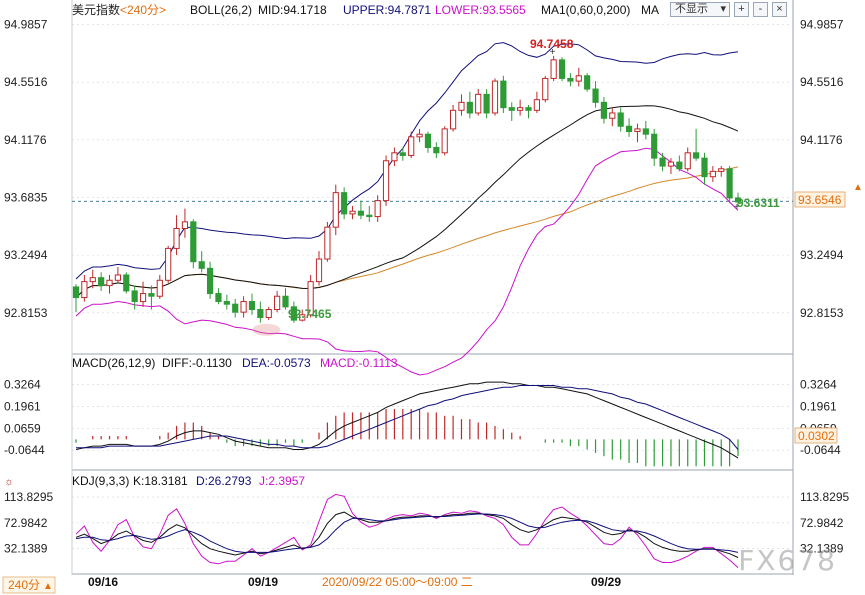 This screenshot has height=595, width=865. I want to click on period-button, so click(29, 585).